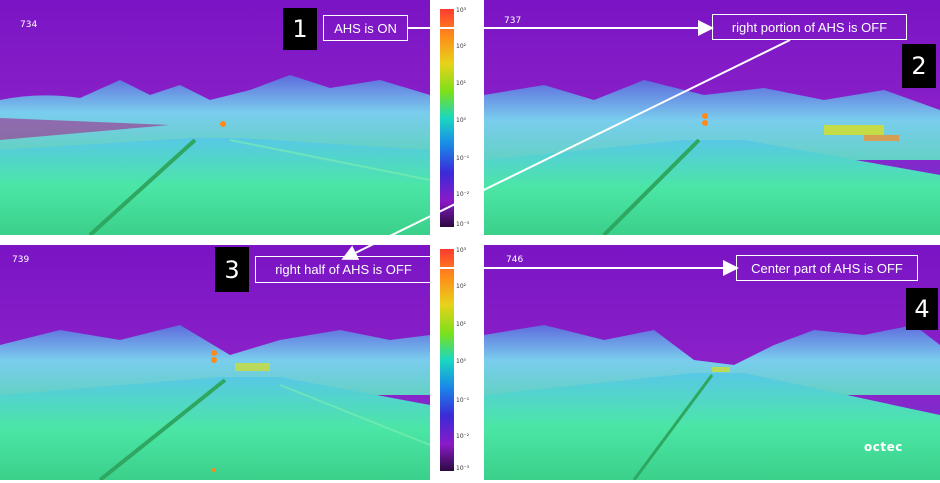  What do you see at coordinates (827, 268) in the screenshot?
I see `callout-4: Center part of AHS is OFF` at bounding box center [827, 268].